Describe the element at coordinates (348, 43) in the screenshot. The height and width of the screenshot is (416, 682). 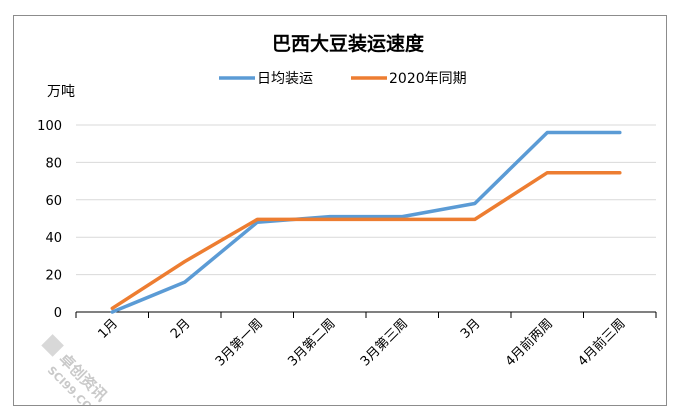
I see `chart-title: 巴西大豆装运速度` at that location.